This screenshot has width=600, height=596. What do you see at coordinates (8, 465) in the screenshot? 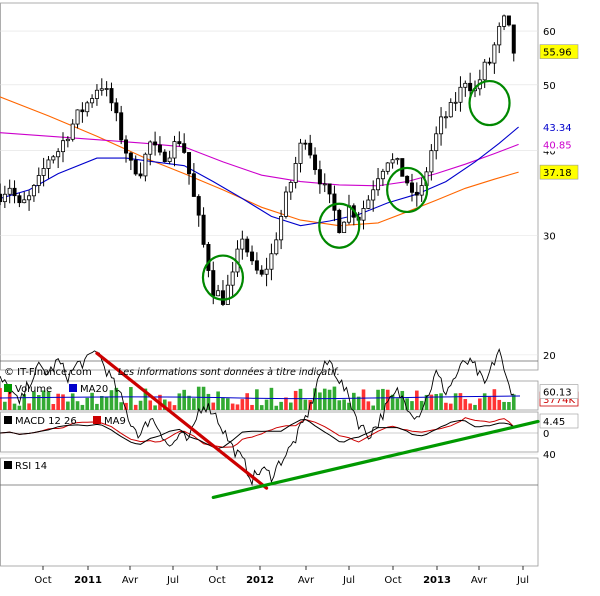
I see `rsi-legend-swatch` at bounding box center [8, 465].